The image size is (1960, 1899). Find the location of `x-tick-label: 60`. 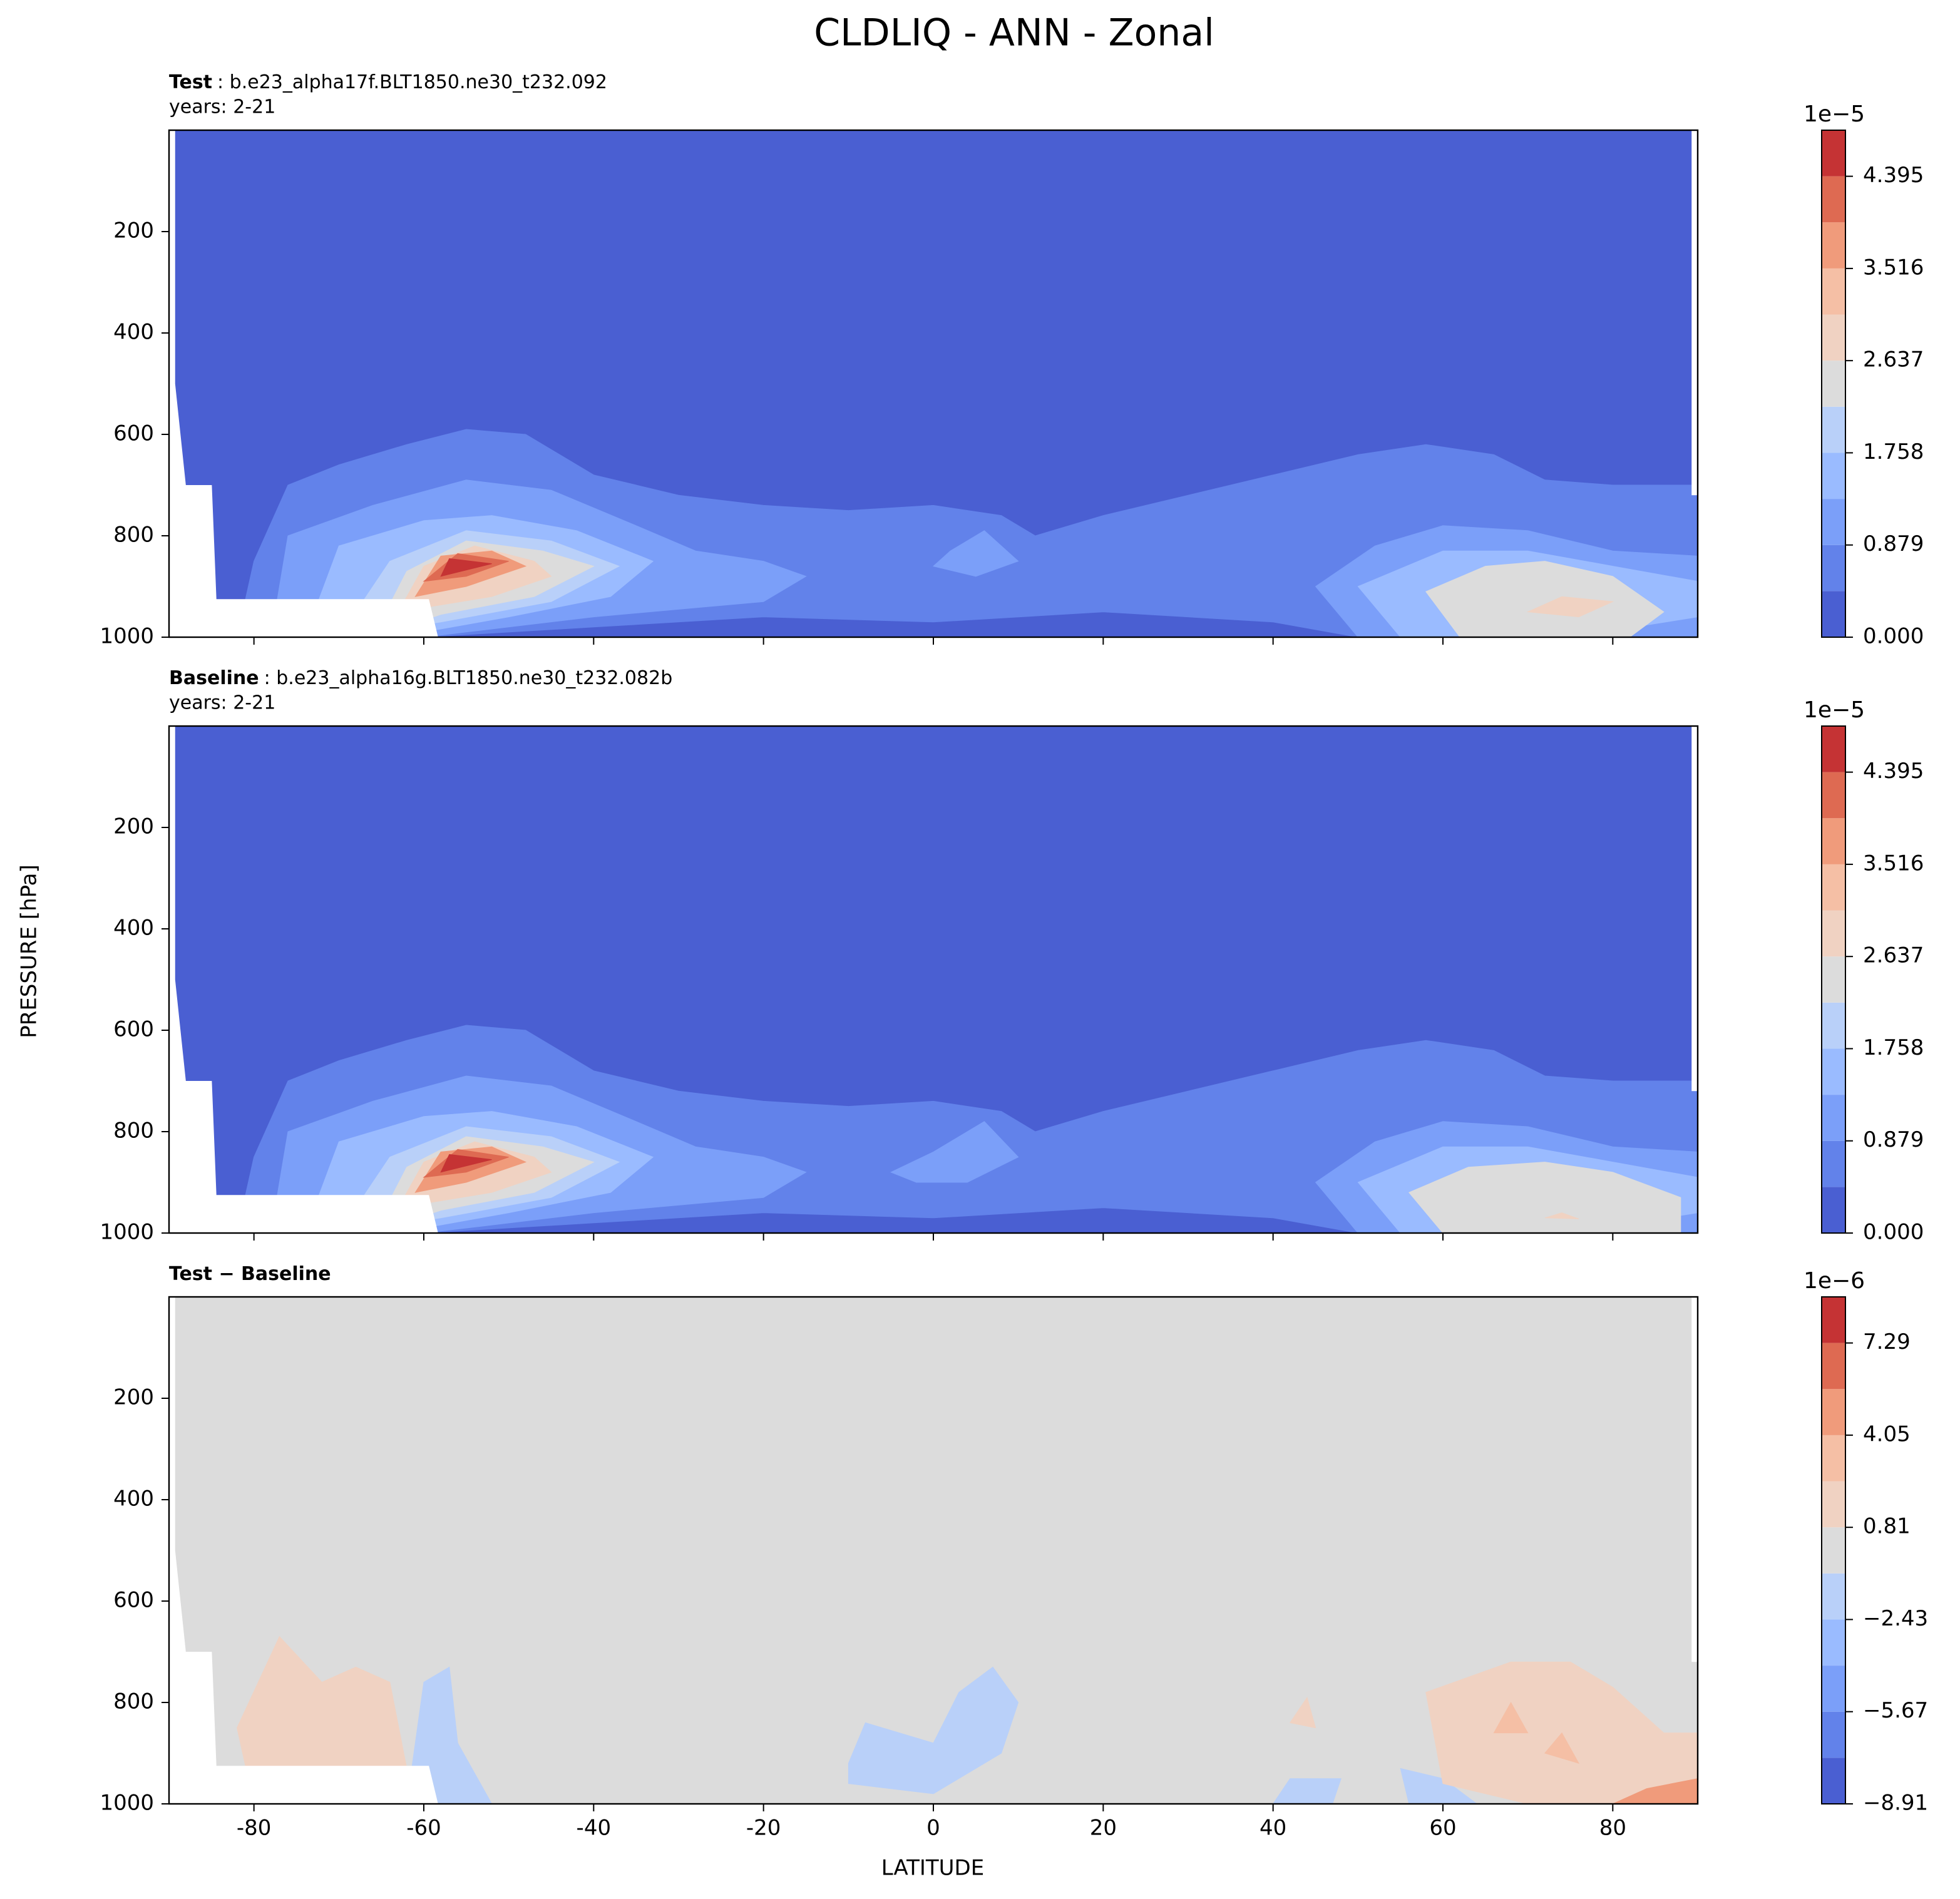

x-tick-label: 60 is located at coordinates (1442, 1828).